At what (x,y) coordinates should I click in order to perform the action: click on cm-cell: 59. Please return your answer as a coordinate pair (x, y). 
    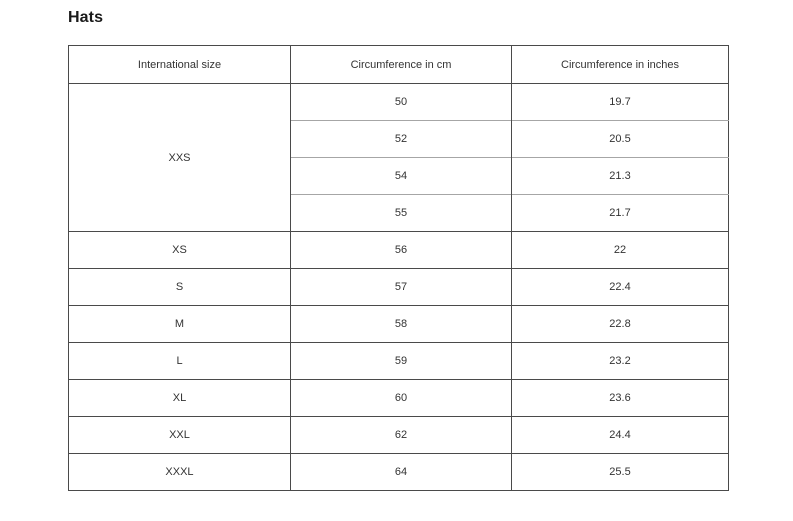
    Looking at the image, I should click on (401, 361).